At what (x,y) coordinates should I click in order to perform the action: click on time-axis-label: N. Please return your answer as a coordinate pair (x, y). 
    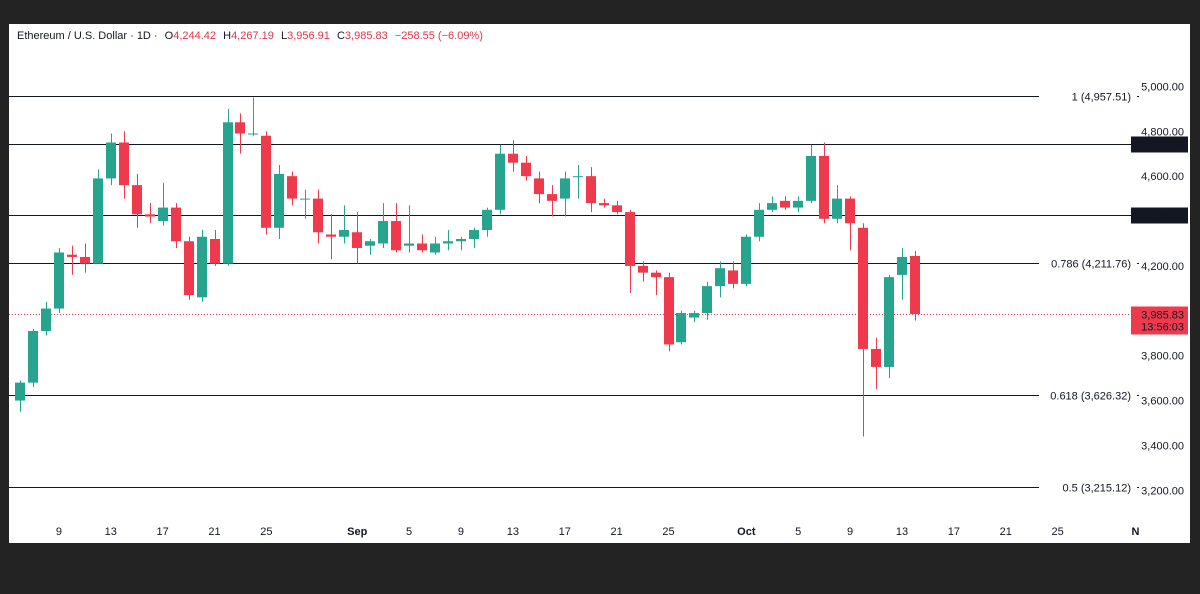
    Looking at the image, I should click on (1135, 532).